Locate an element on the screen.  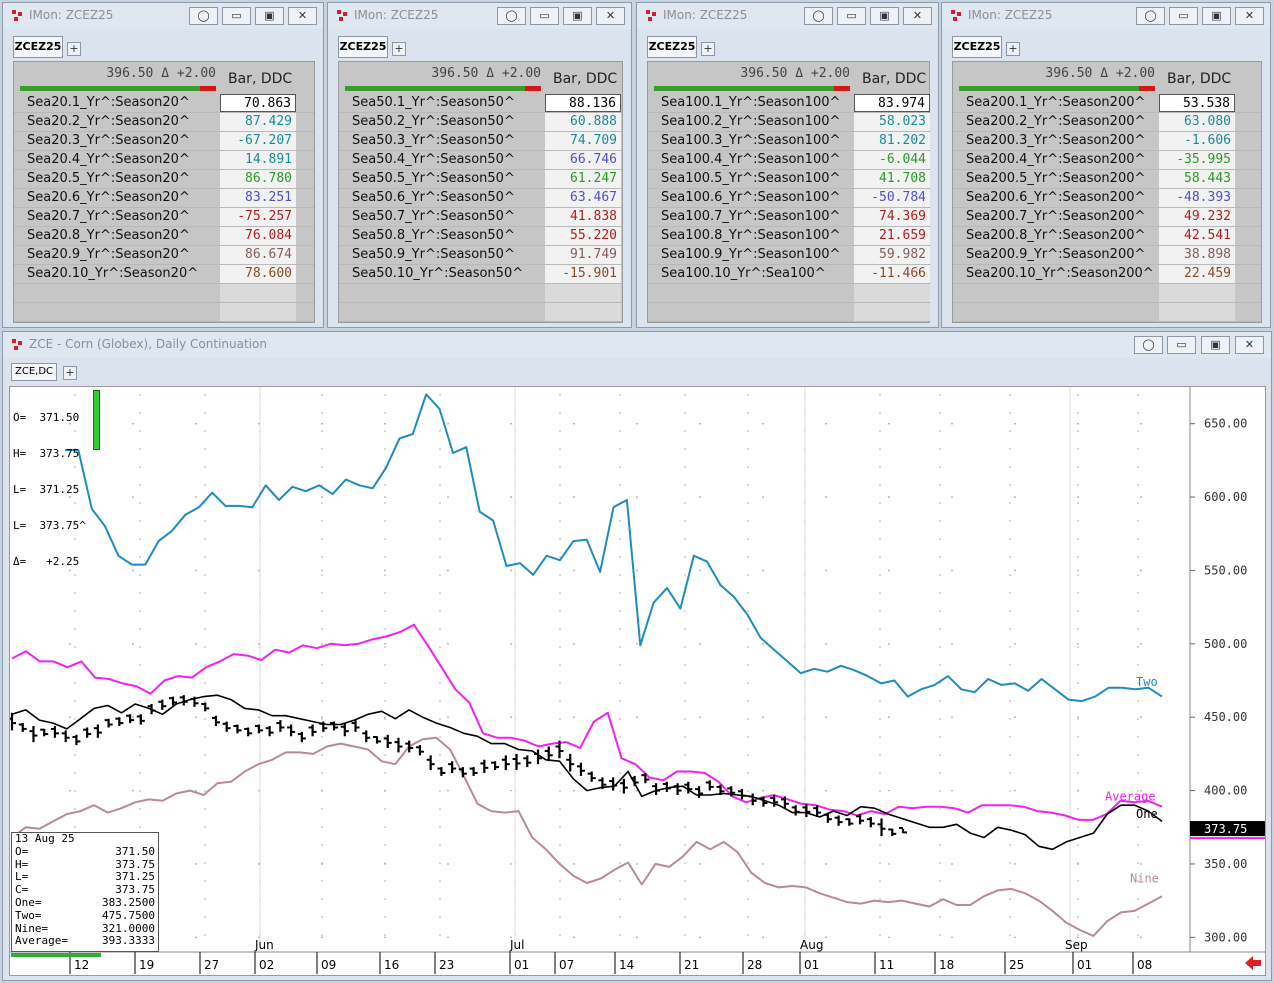
chart-tab: ZCE,DC is located at coordinates (34, 372).